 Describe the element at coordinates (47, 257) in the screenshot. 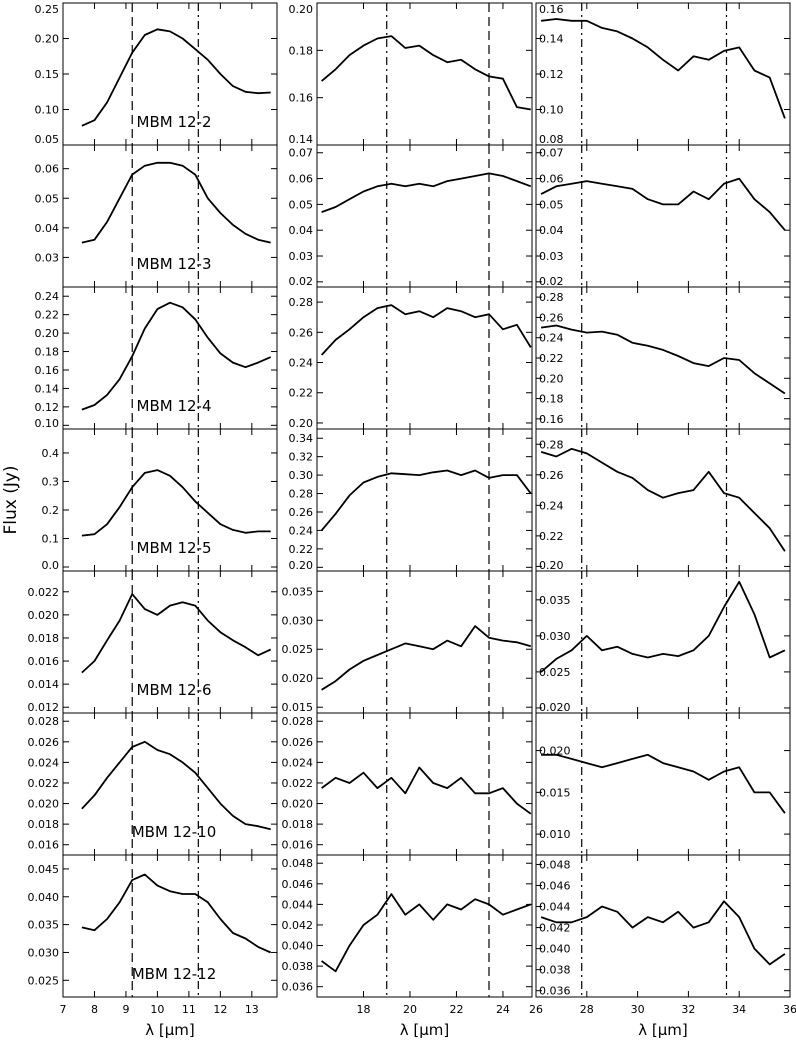

I see `y-tick-label: 0.03` at that location.